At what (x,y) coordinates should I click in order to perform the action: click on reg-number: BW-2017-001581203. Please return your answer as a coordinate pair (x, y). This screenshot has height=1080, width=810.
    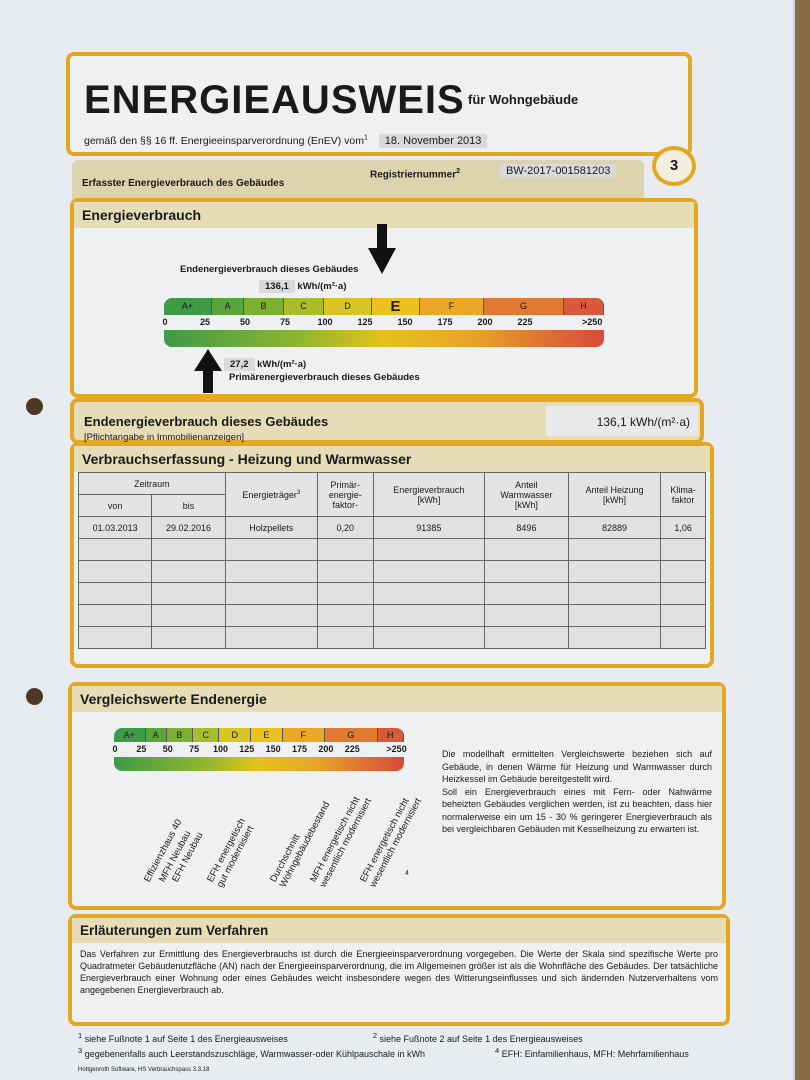
    Looking at the image, I should click on (558, 171).